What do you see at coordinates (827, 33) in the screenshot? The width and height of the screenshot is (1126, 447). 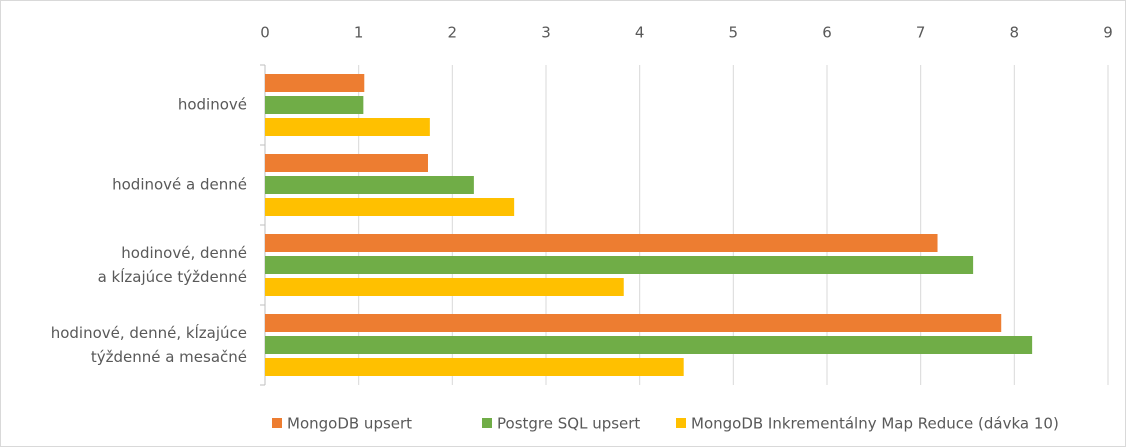 I see `x-tick-label: 6` at bounding box center [827, 33].